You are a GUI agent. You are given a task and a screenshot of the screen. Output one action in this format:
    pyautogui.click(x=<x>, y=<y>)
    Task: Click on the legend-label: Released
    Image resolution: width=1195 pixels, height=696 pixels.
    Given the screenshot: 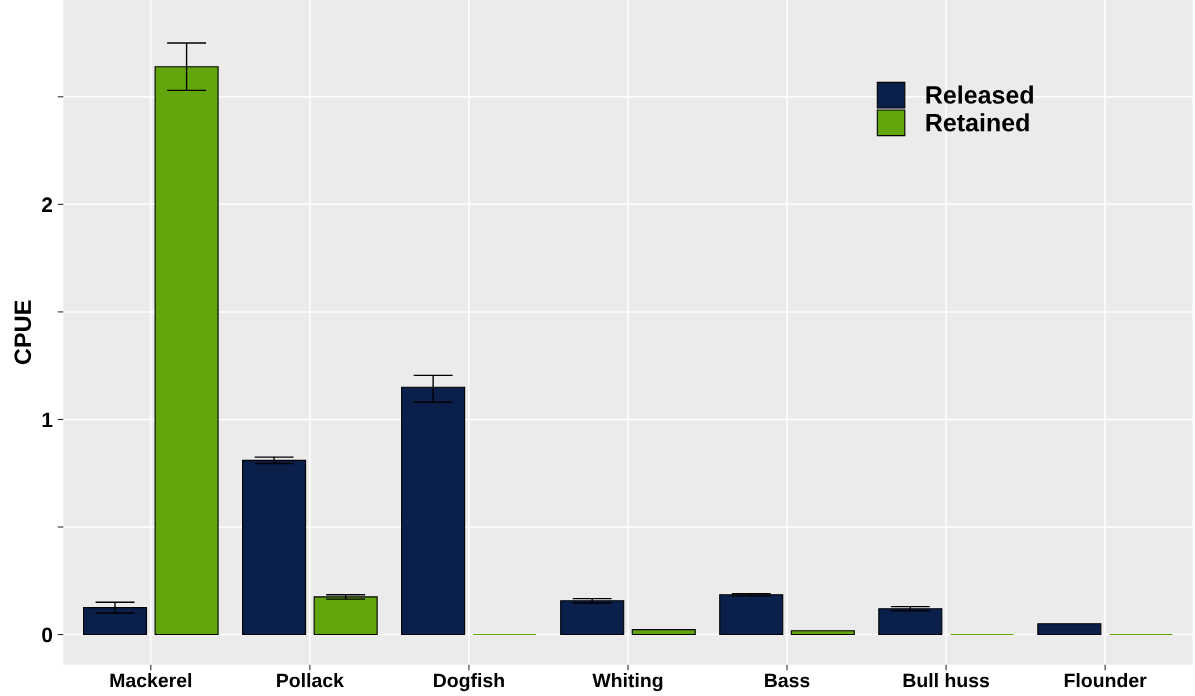 What is the action you would take?
    pyautogui.click(x=979, y=94)
    